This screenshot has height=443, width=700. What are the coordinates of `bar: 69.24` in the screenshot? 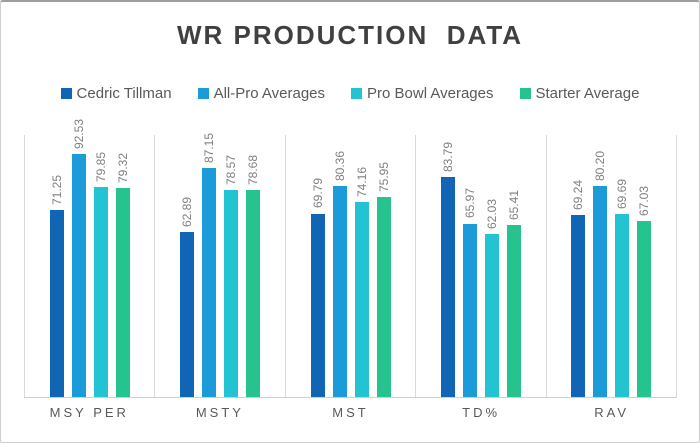 It's located at (578, 288).